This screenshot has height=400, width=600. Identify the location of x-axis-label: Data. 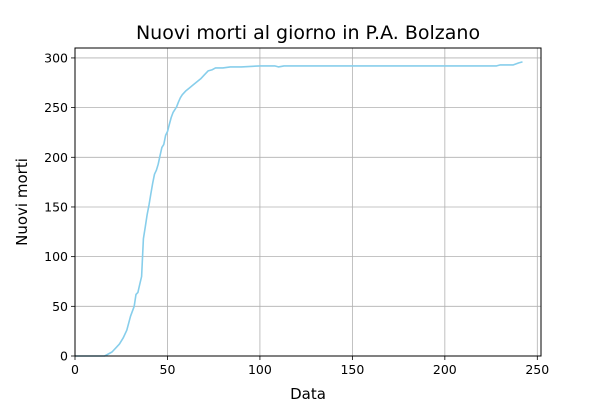
(308, 392).